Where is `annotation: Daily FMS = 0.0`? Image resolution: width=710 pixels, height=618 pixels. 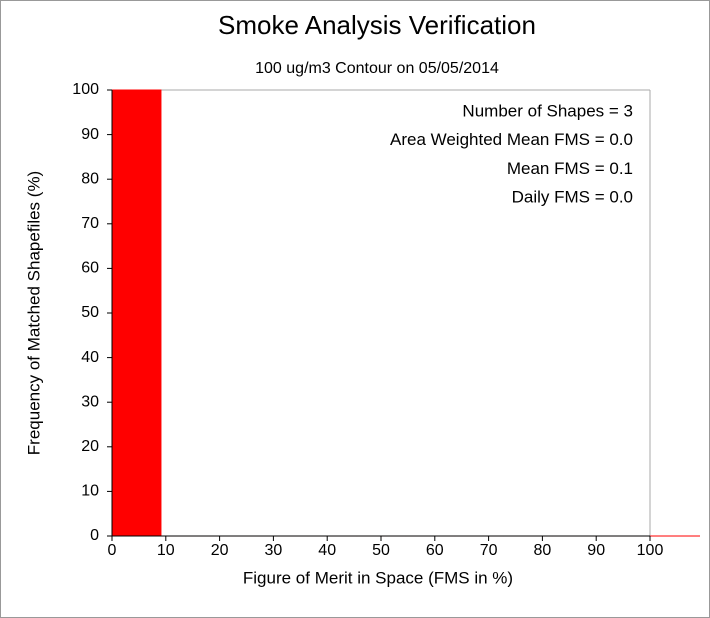
annotation: Daily FMS = 0.0 is located at coordinates (572, 197).